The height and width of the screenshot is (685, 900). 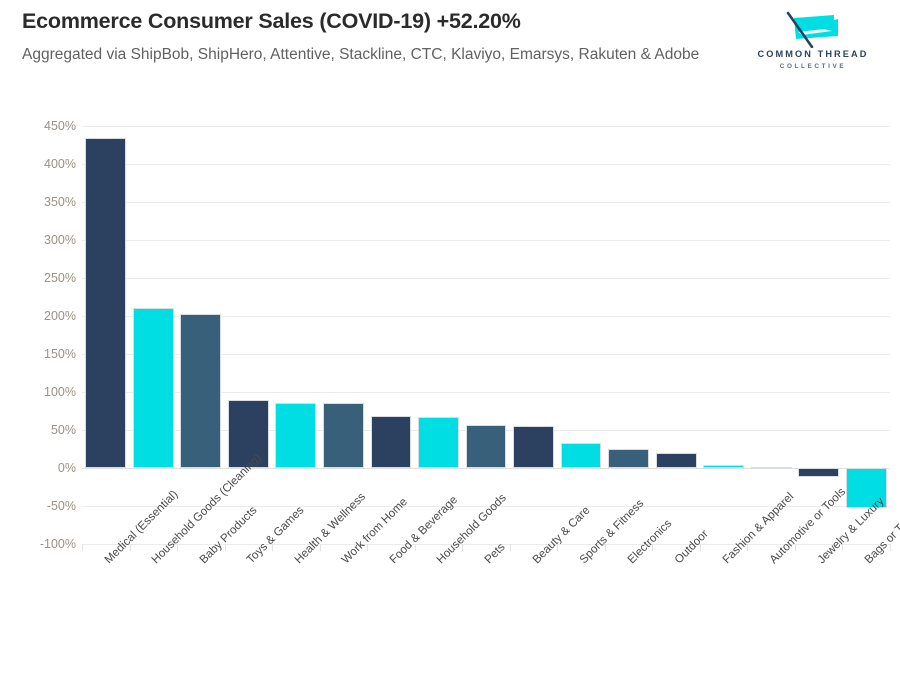 I want to click on x-axis-line, so click(x=486, y=544).